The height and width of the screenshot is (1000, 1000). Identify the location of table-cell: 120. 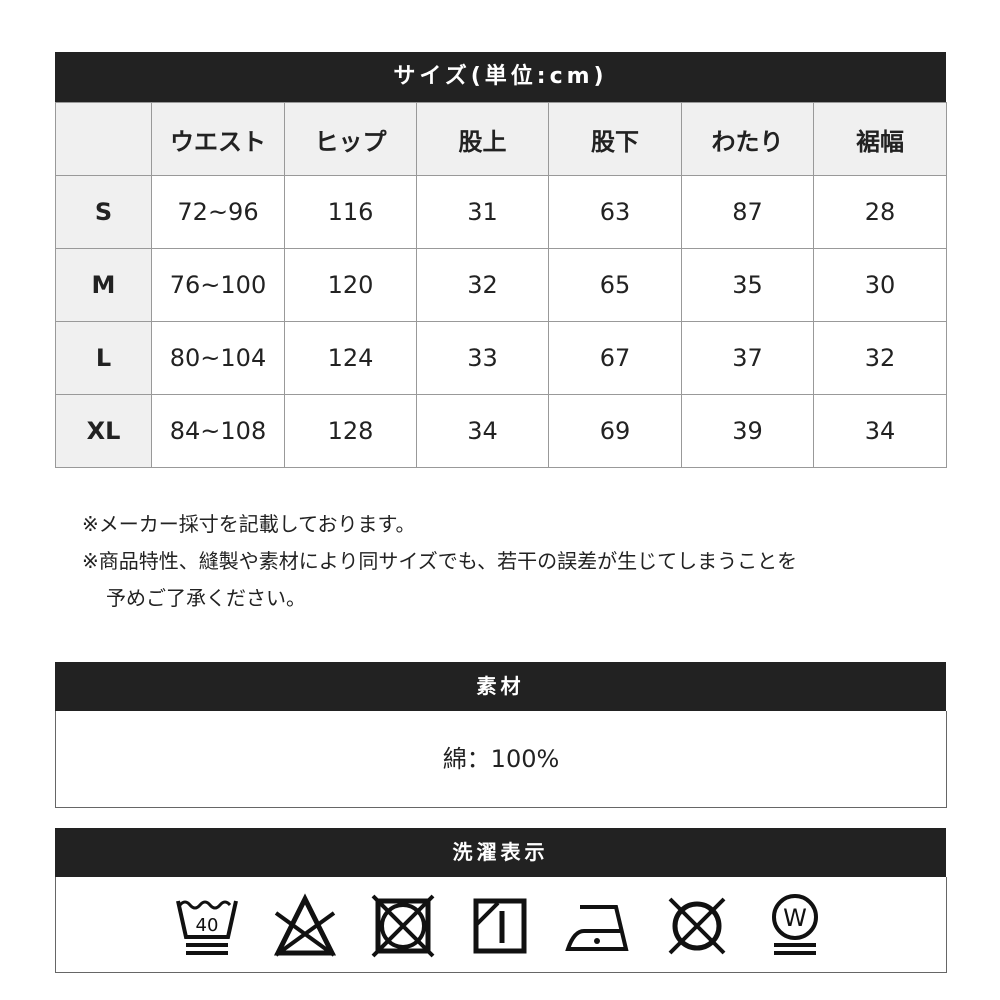
(350, 285).